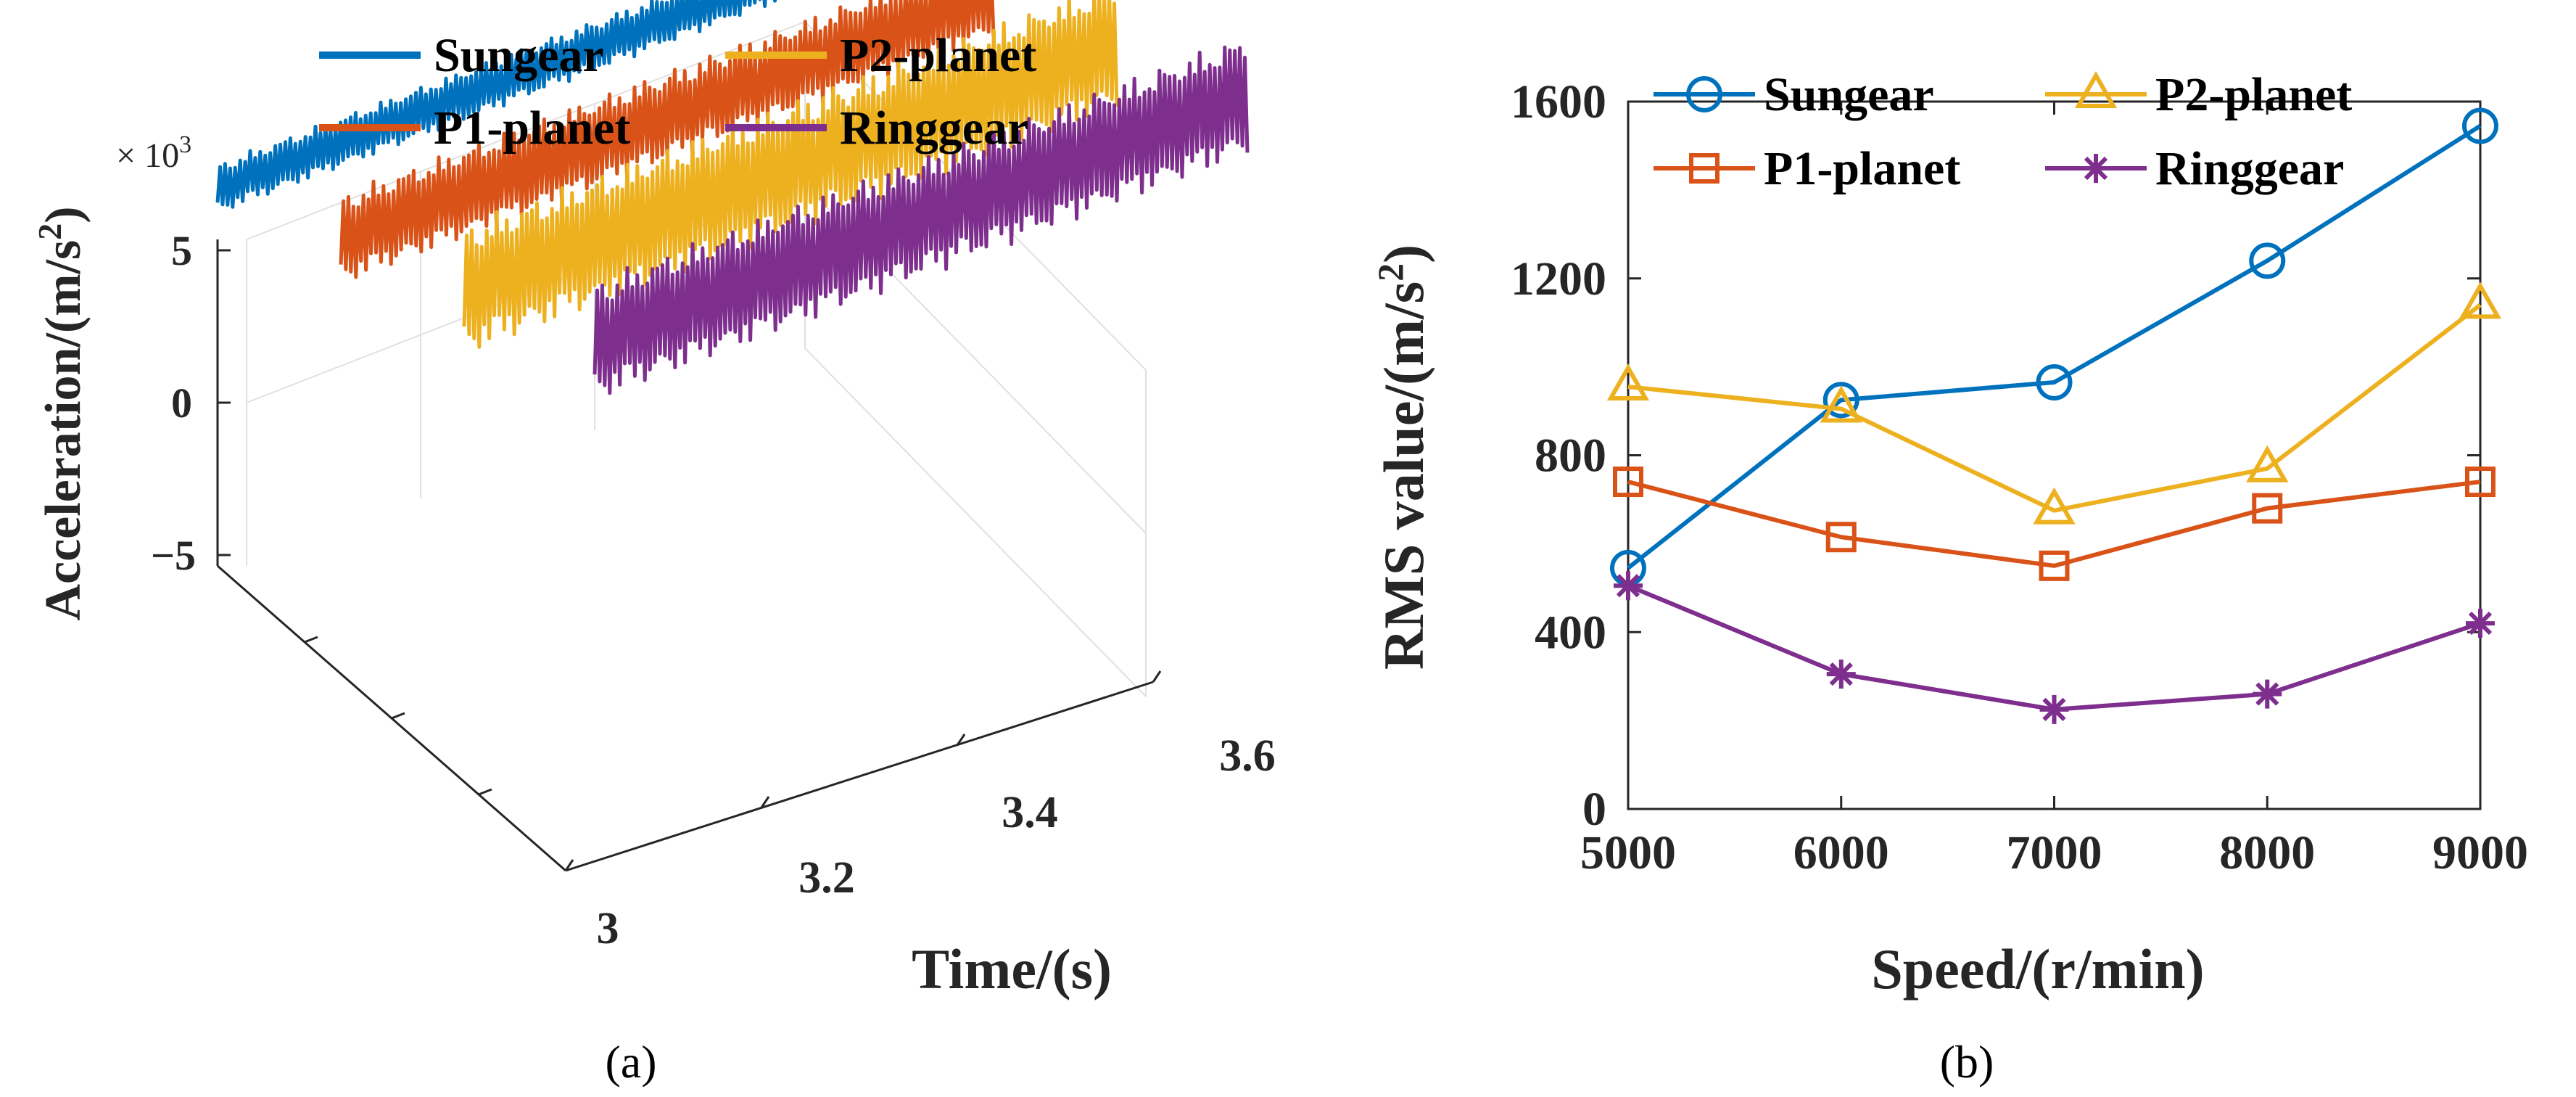 The image size is (2576, 1097). I want to click on panel-b-legend: Sungear P2-planet P1-planet Ringgear, so click(2003, 131).